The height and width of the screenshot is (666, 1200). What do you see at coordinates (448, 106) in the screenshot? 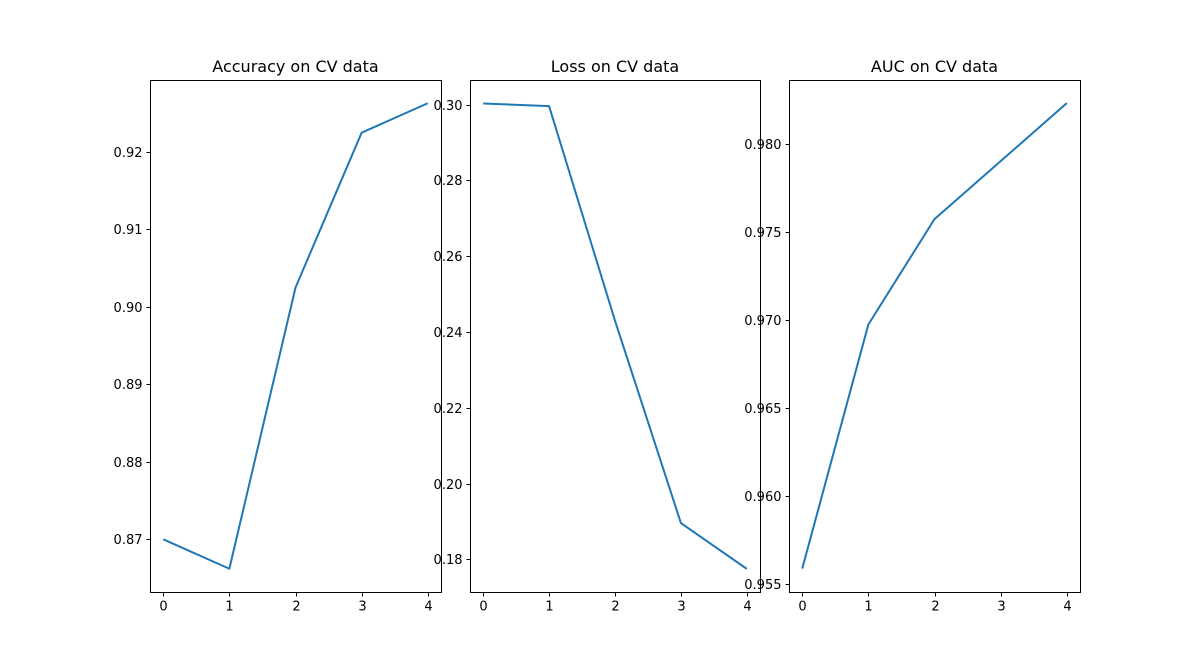
I see `y-tick-label: 0.30` at bounding box center [448, 106].